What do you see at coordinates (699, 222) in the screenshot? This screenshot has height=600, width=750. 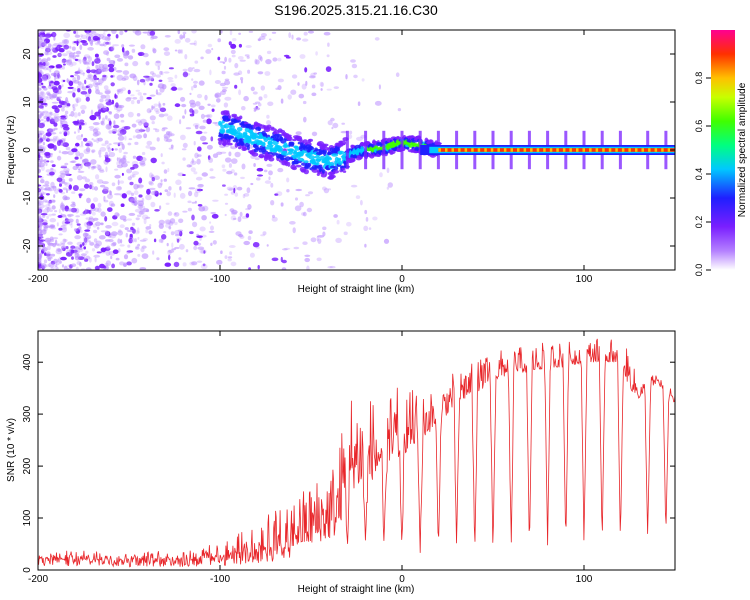 I see `colorbar-tick-label: 0.2` at bounding box center [699, 222].